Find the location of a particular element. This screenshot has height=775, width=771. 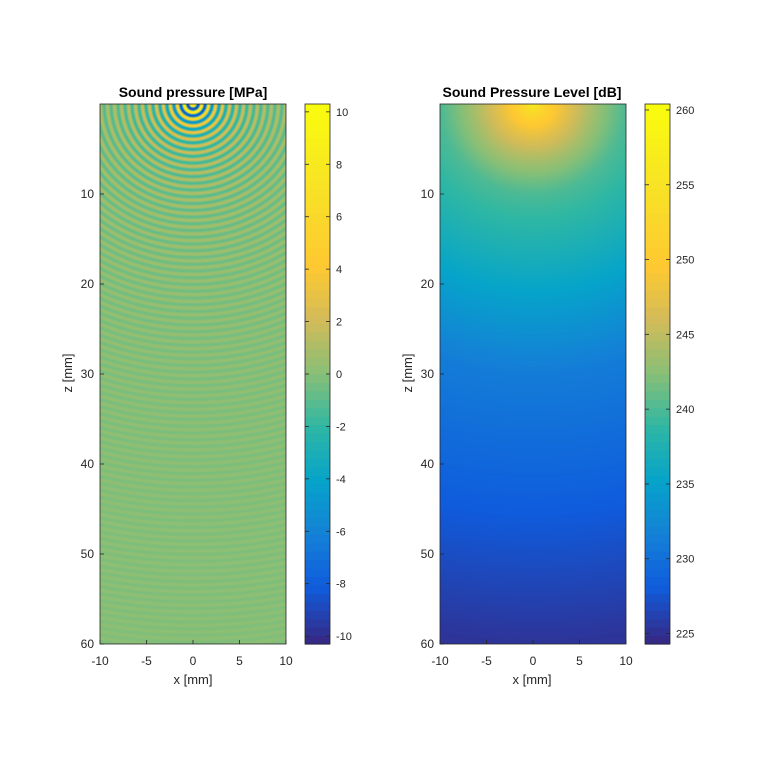

colorbar-frame is located at coordinates (657, 374).